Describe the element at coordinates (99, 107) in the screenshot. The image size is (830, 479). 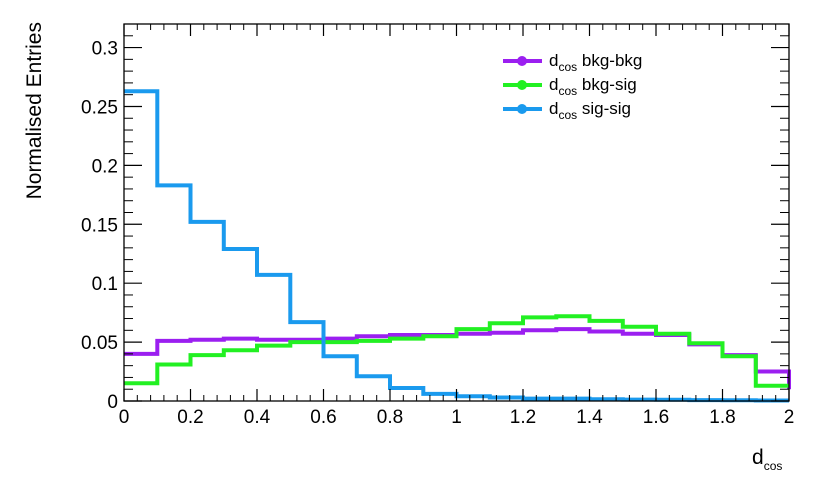
I see `y-tick-label: 0.25` at that location.